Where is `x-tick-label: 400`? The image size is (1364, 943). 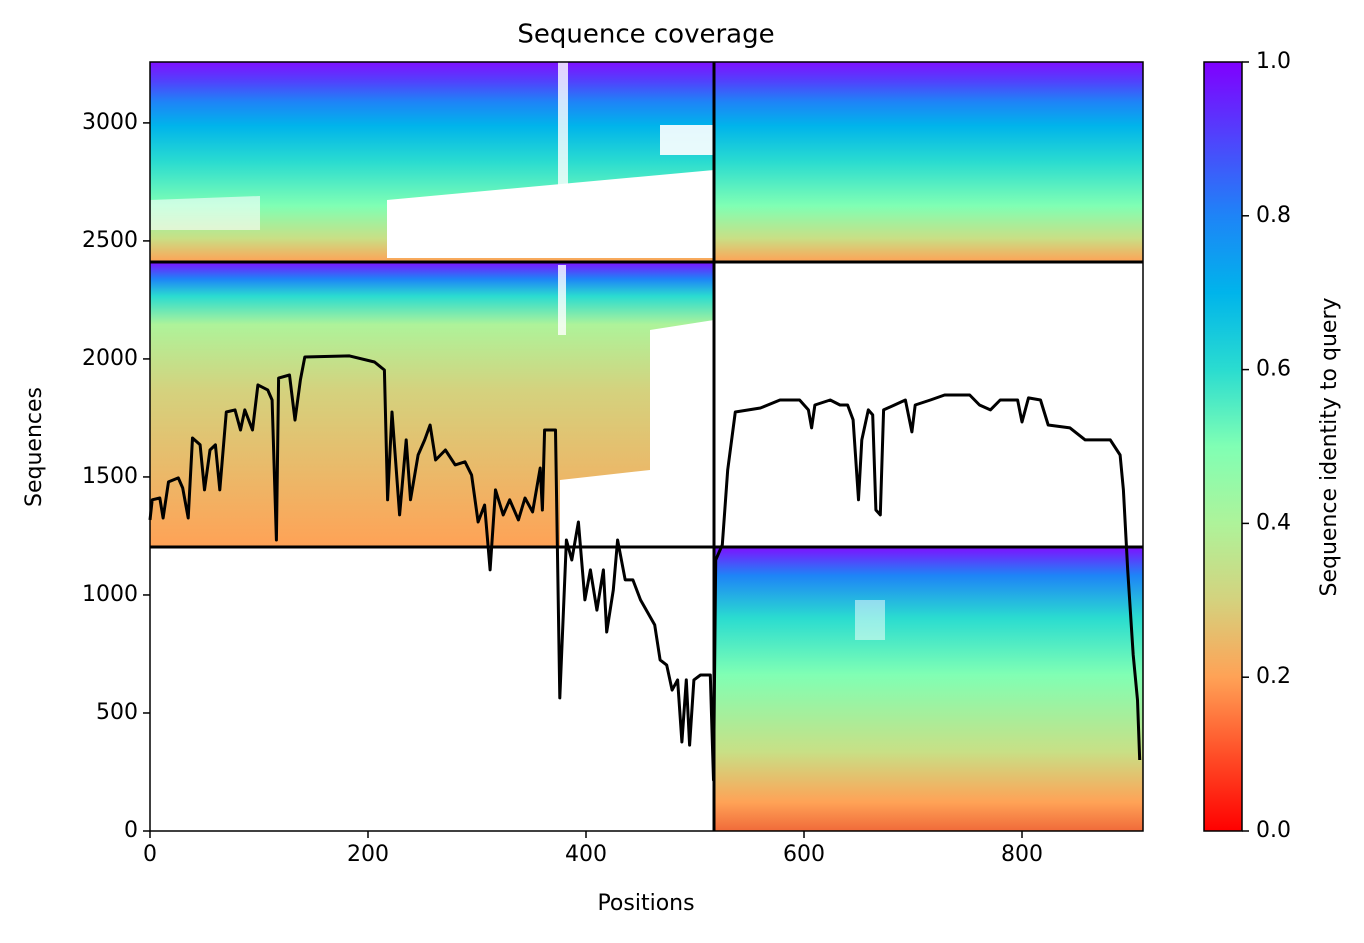
x-tick-label: 400 is located at coordinates (586, 854).